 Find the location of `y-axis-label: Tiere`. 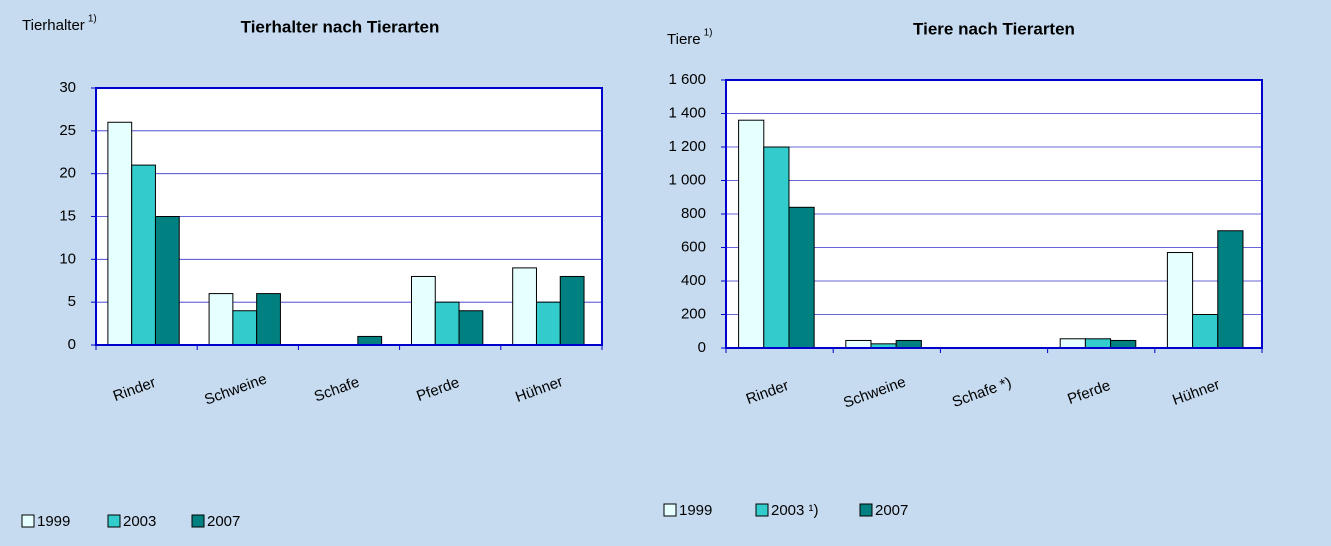

y-axis-label: Tiere is located at coordinates (684, 39).